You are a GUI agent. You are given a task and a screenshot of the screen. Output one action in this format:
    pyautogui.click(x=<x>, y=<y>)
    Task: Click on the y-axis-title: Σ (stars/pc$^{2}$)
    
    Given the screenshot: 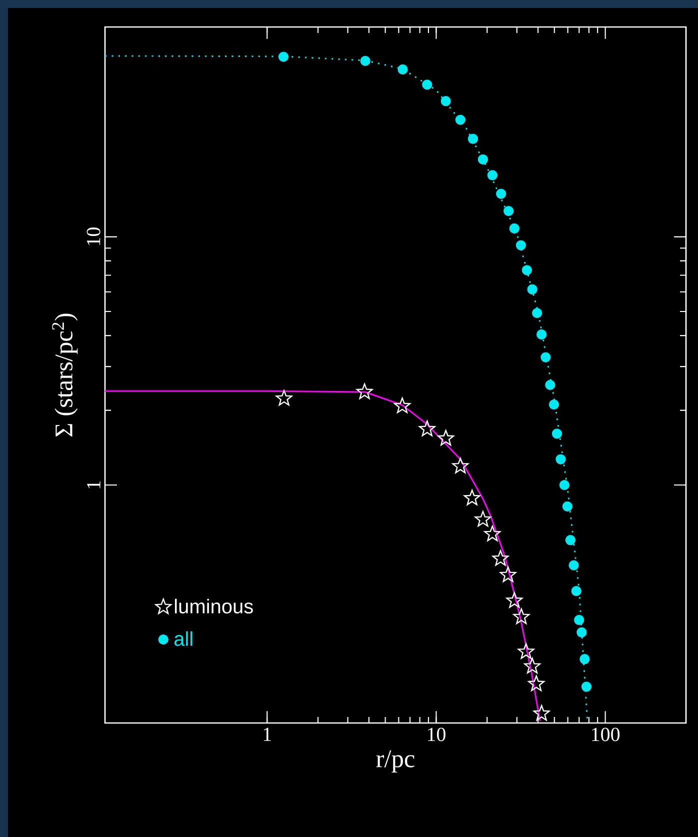 What is the action you would take?
    pyautogui.click(x=65, y=375)
    